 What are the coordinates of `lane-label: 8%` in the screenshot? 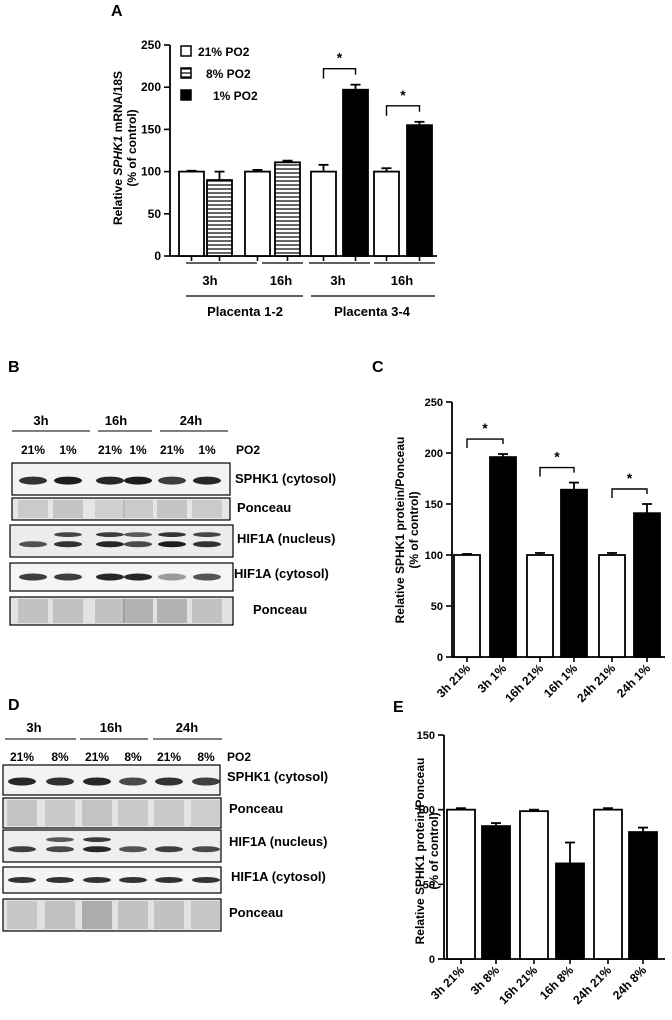 It's located at (60, 757).